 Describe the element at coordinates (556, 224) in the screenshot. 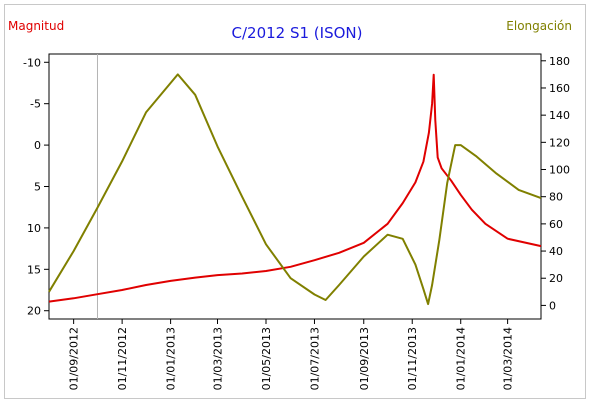

I see `right-tick-label: 60` at that location.